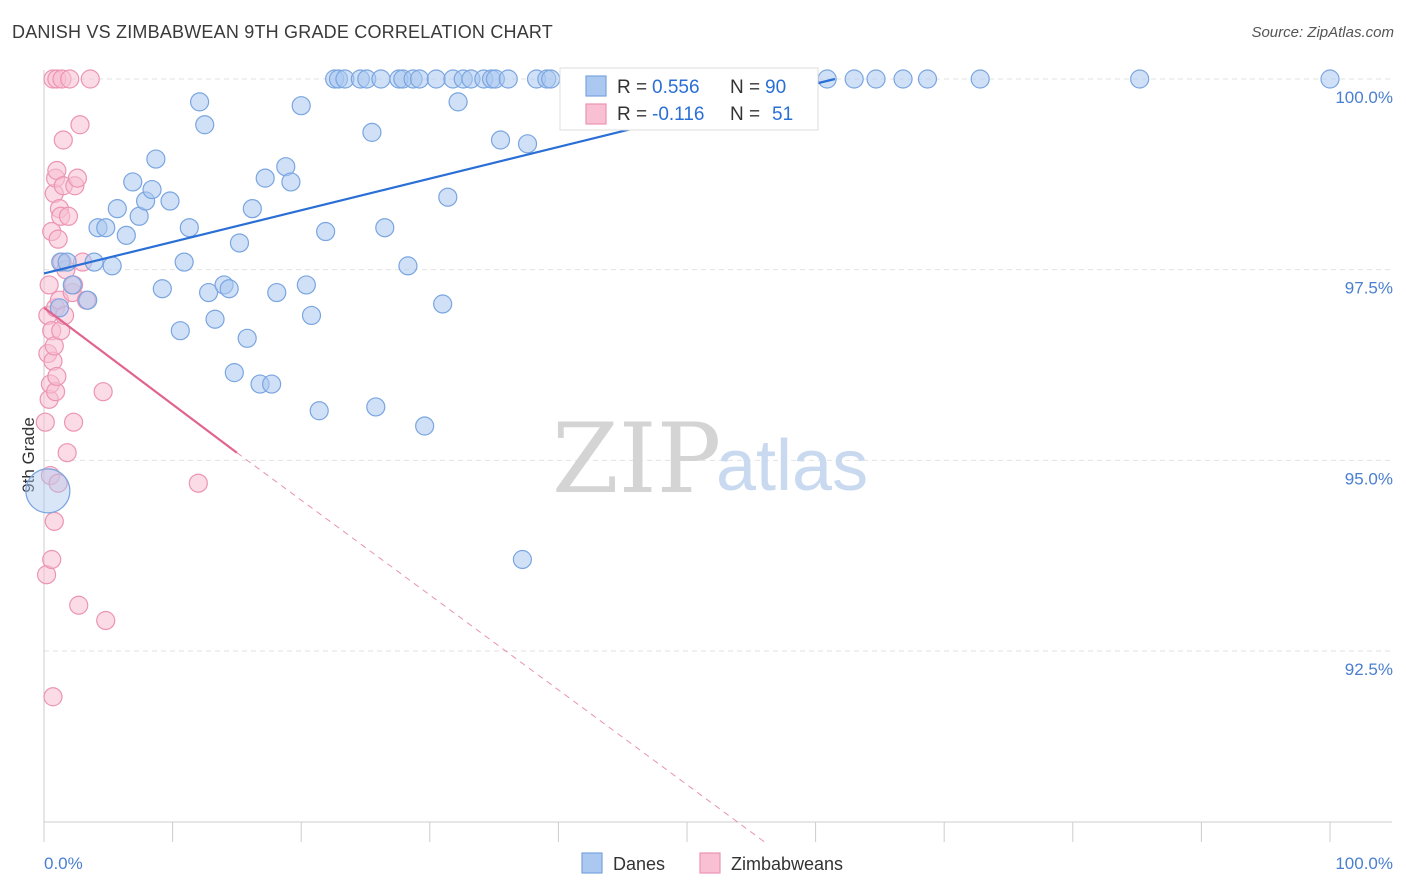 This screenshot has height=892, width=1406. What do you see at coordinates (782, 114) in the screenshot?
I see `legend-n-value-zimbabweans: 51` at bounding box center [782, 114].